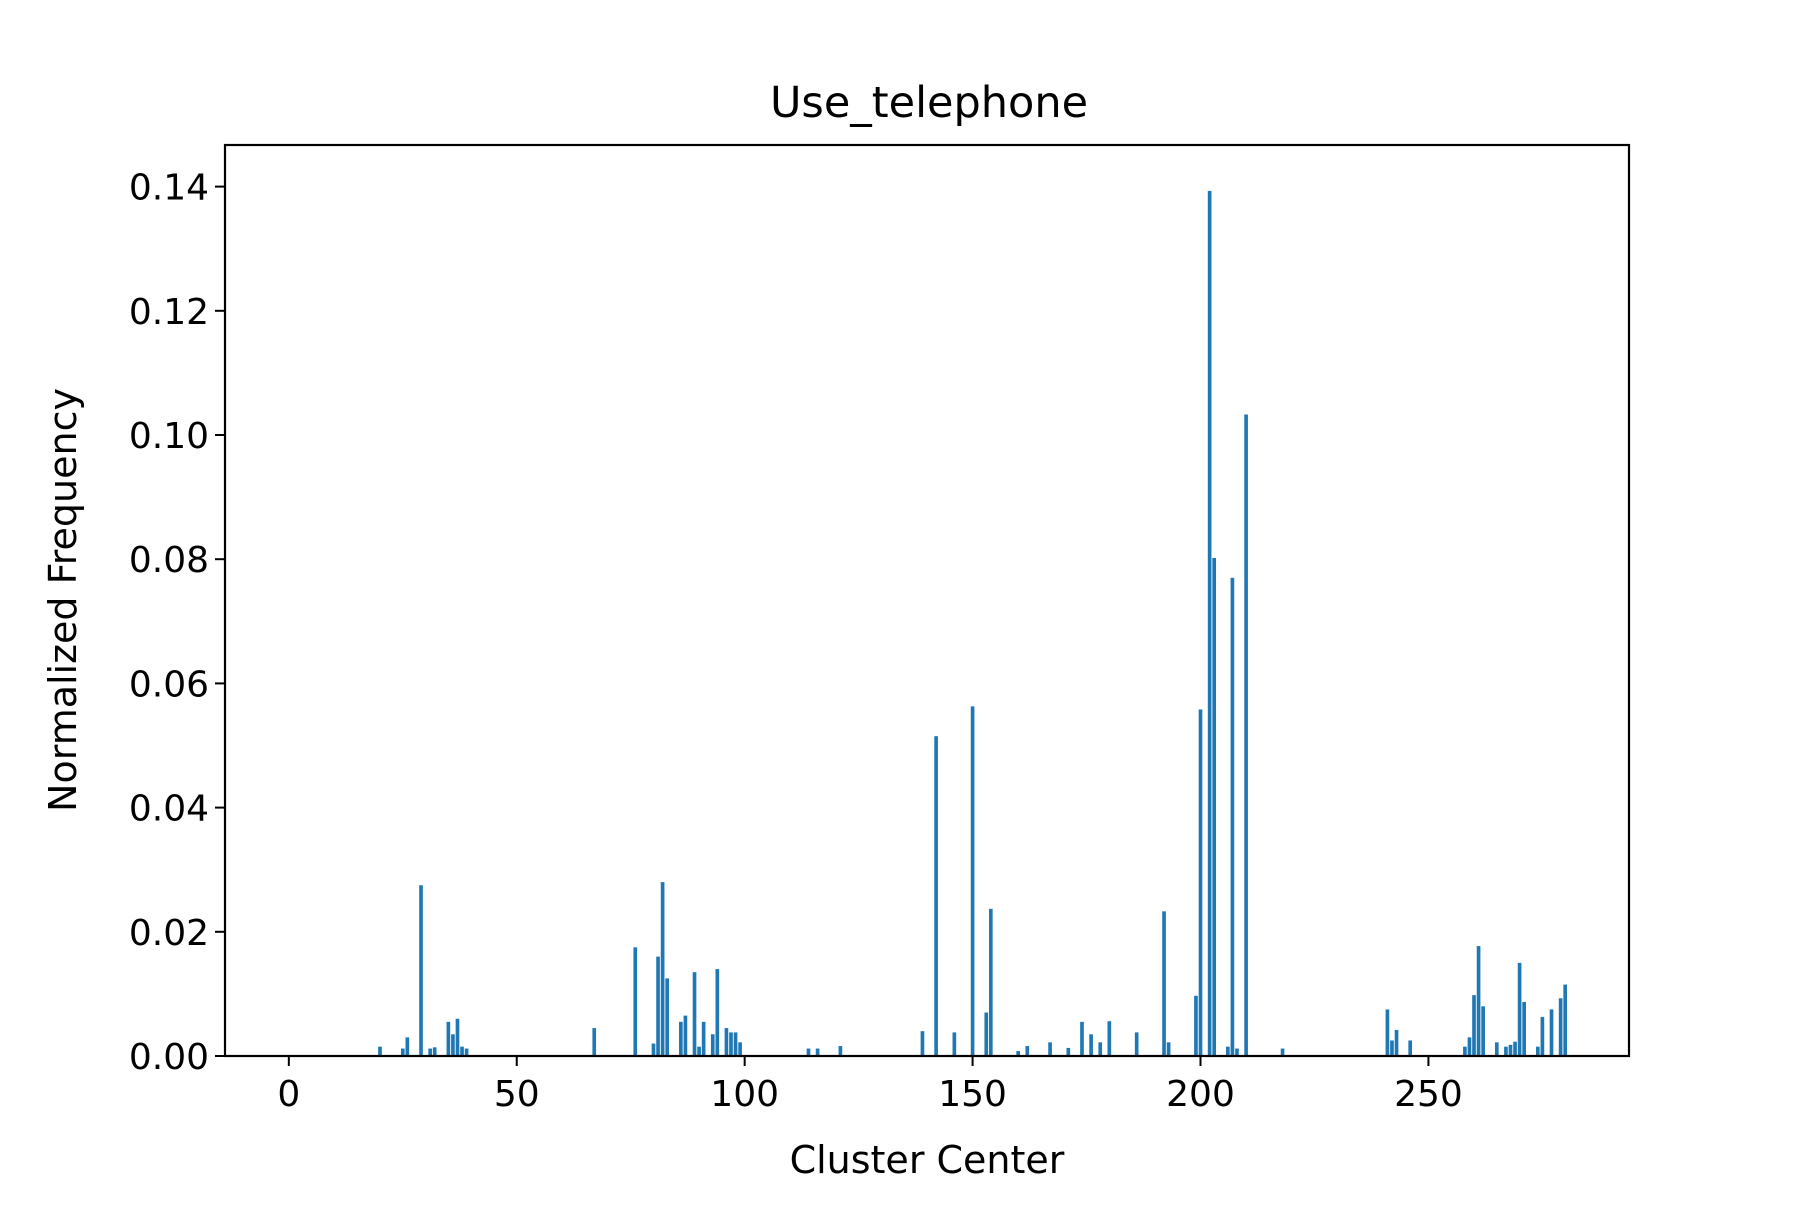 Image resolution: width=1800 pixels, height=1205 pixels. Describe the element at coordinates (169, 188) in the screenshot. I see `y-tick-label: 0.14` at that location.